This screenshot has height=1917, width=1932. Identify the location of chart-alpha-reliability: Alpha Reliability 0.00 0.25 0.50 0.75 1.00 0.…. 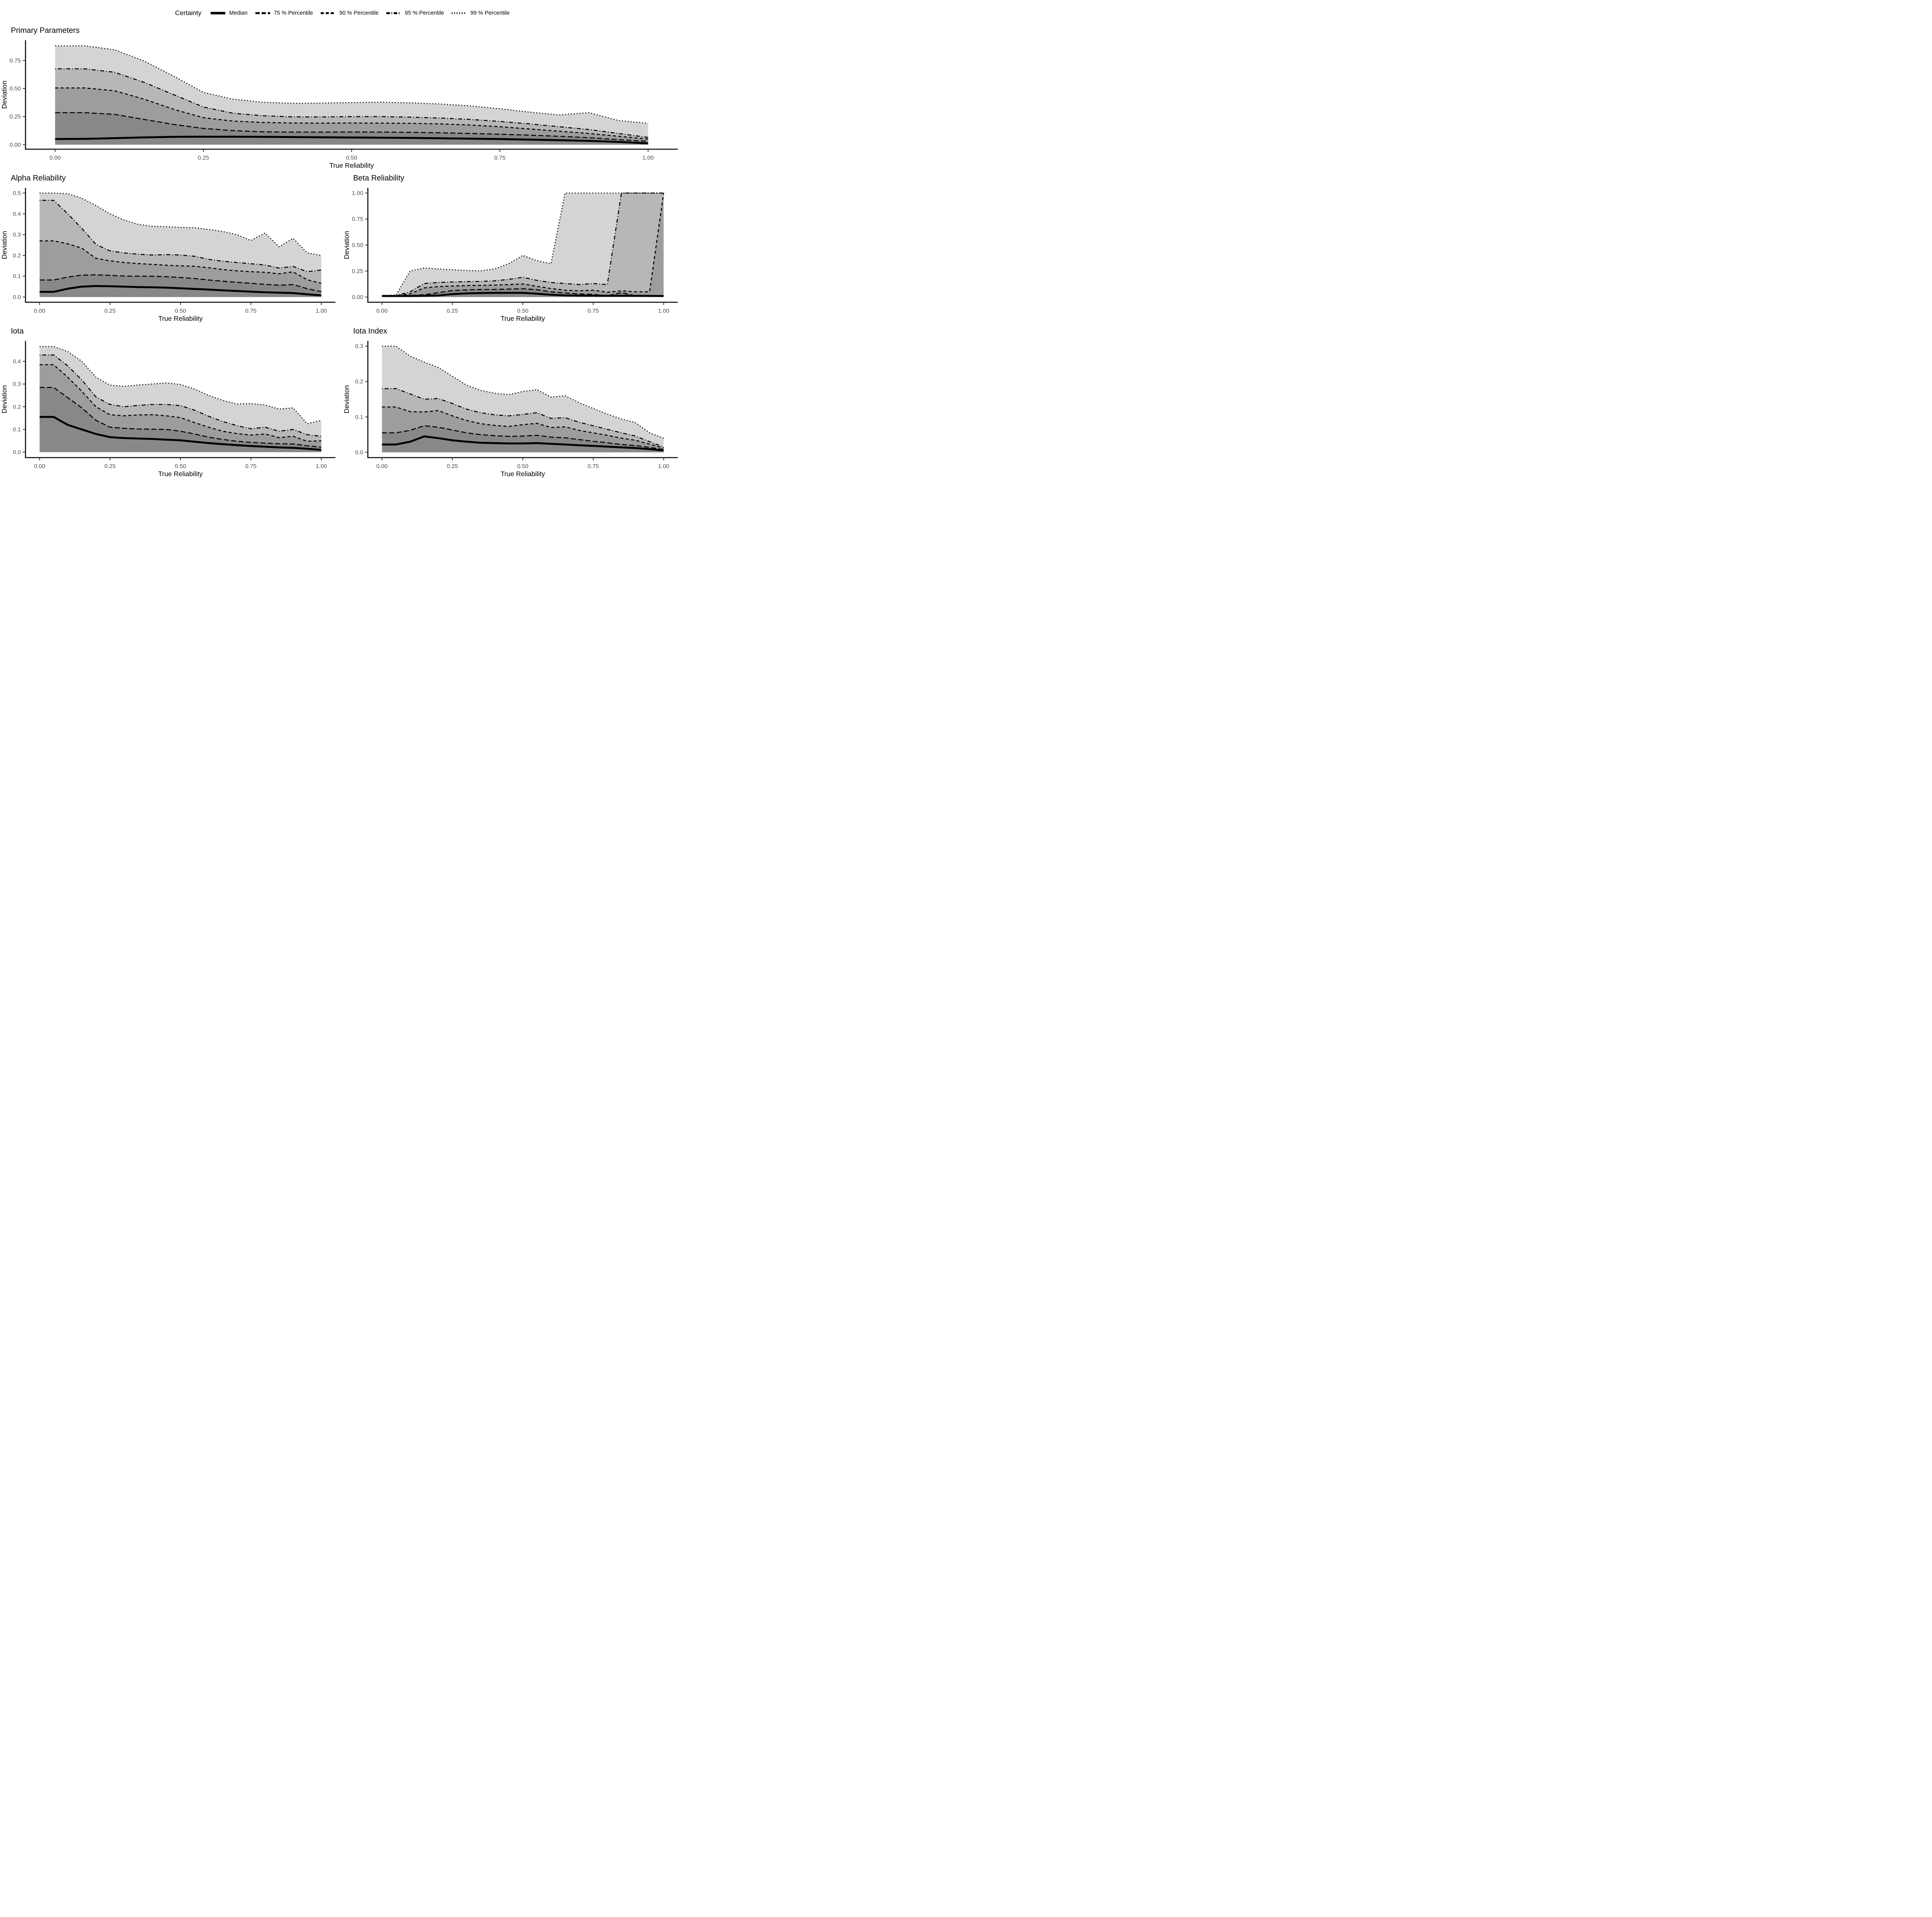
(171, 247).